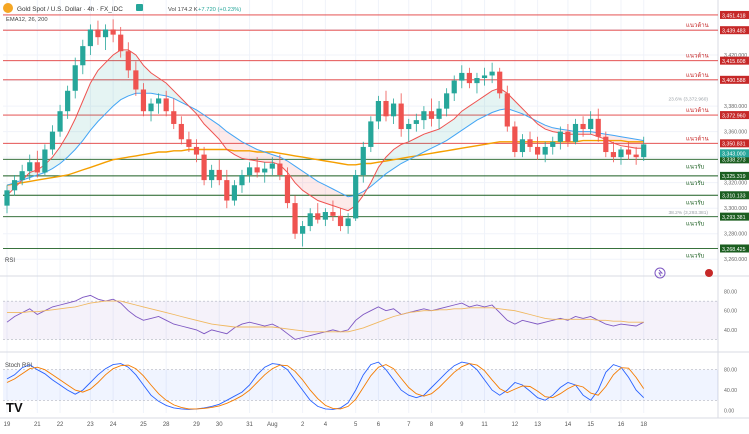  Describe the element at coordinates (735, 260) in the screenshot. I see `y-tick-label: 3,260.000` at that location.